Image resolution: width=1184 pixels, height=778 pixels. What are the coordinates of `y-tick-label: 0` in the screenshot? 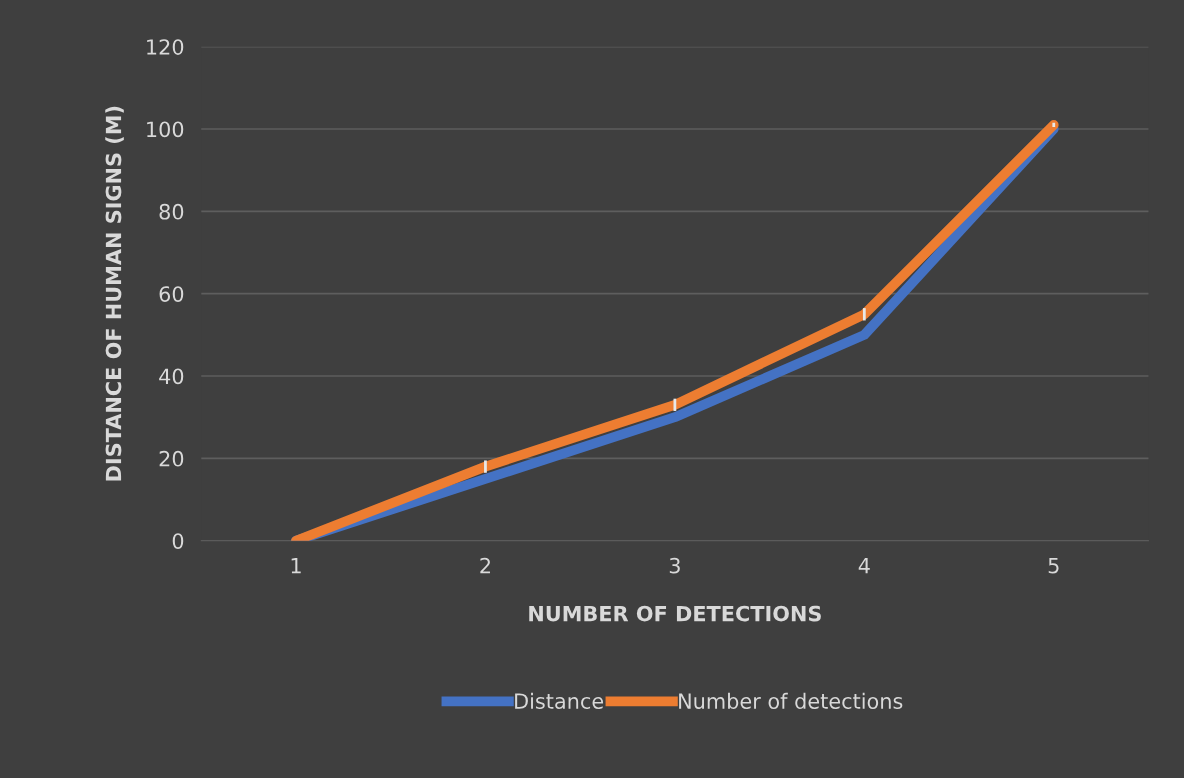 It's located at (178, 541).